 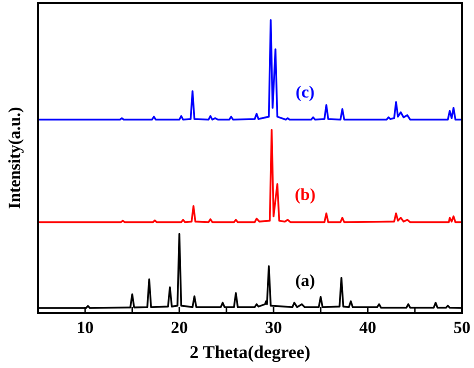 I want to click on series-label: (c), so click(x=305, y=92).